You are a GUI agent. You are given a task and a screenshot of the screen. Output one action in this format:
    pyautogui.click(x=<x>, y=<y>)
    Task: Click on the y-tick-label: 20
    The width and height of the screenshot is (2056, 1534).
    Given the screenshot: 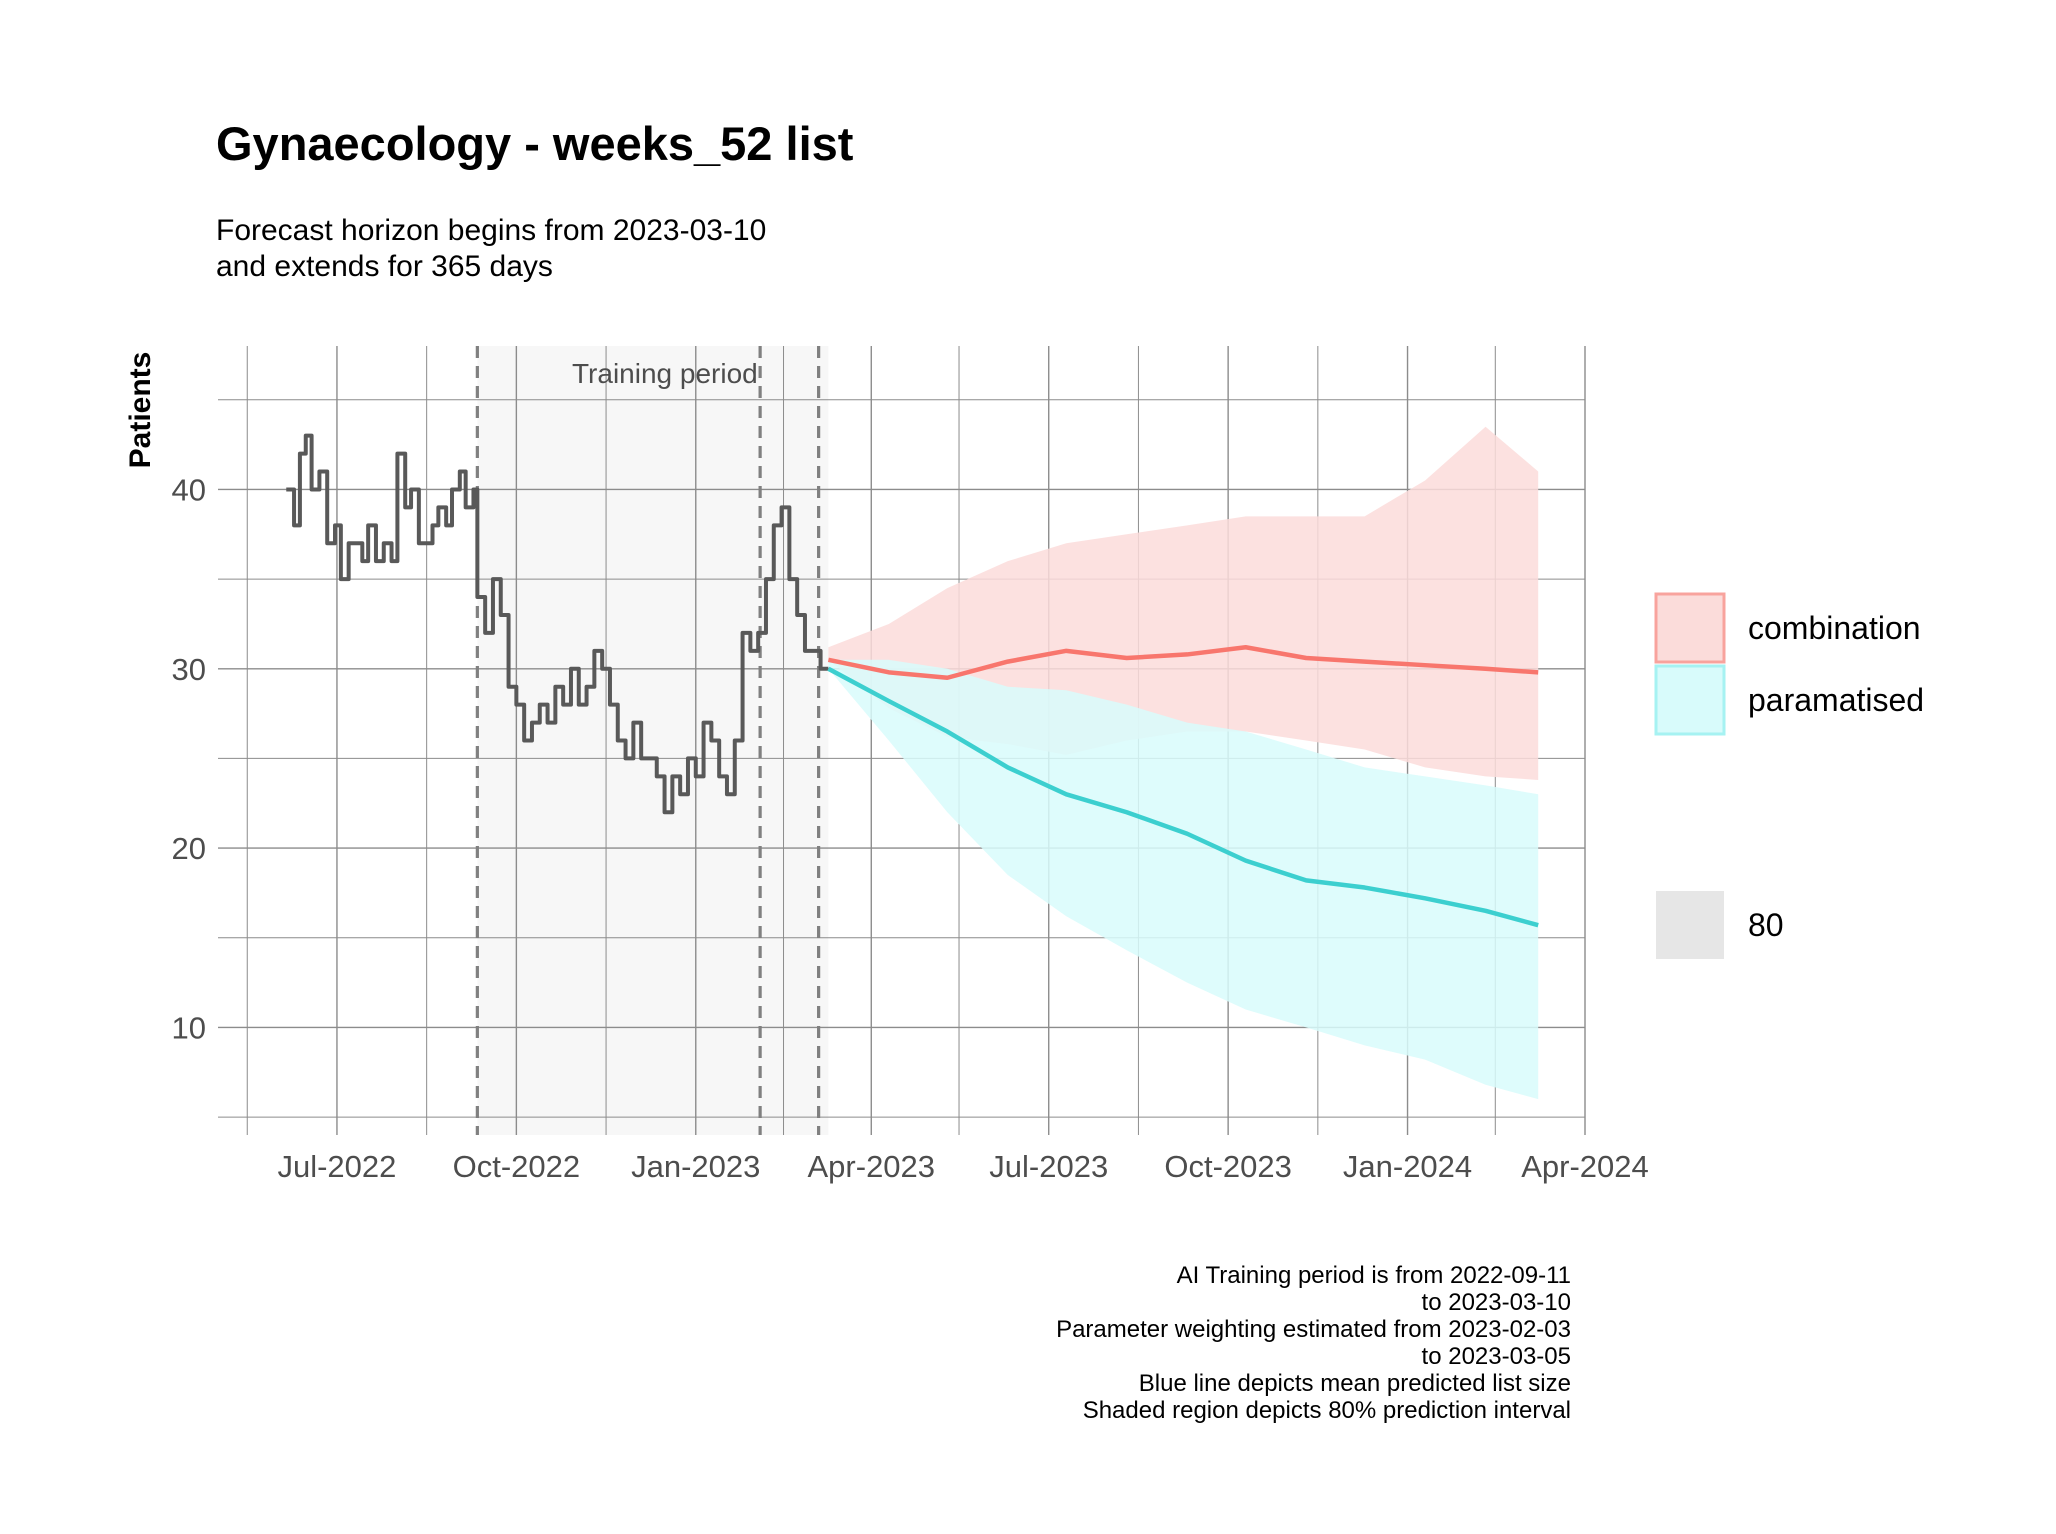 What is the action you would take?
    pyautogui.click(x=189, y=848)
    